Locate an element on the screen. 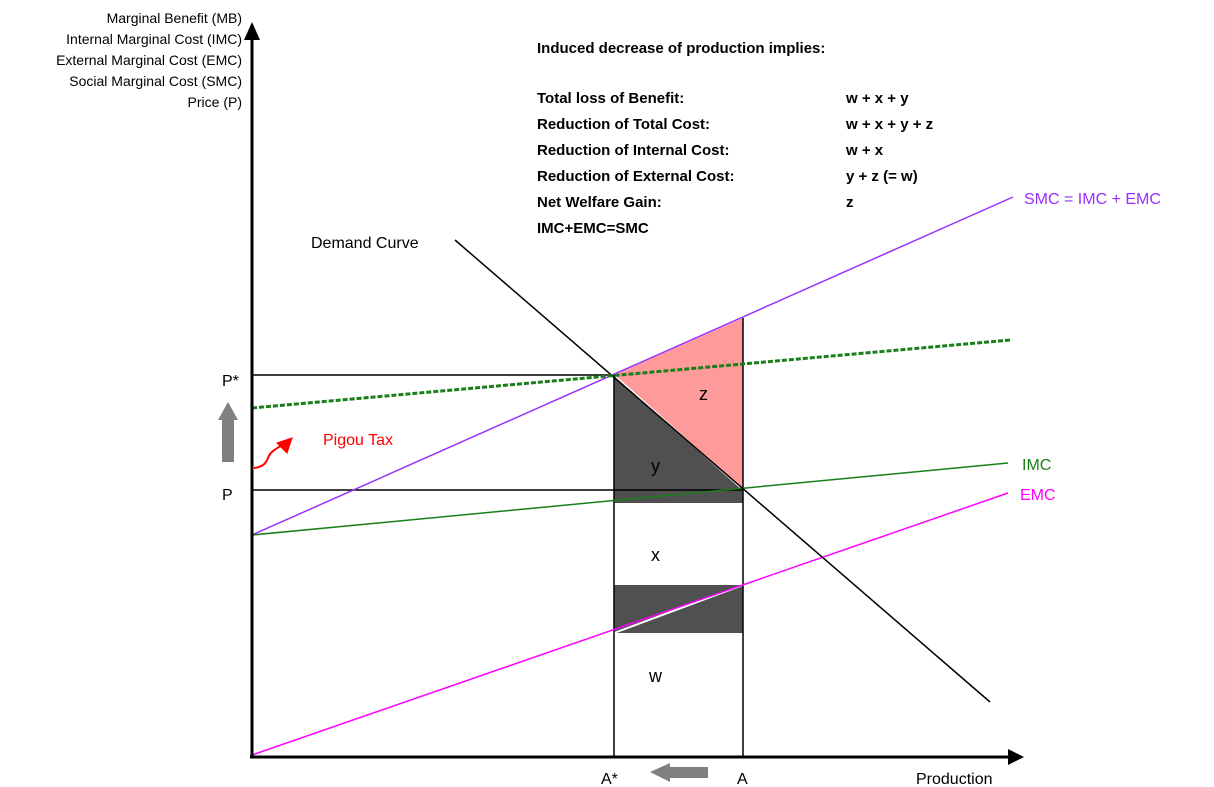 This screenshot has width=1214, height=787. y-label-emc: External Marginal Cost (EMC) is located at coordinates (149, 60).